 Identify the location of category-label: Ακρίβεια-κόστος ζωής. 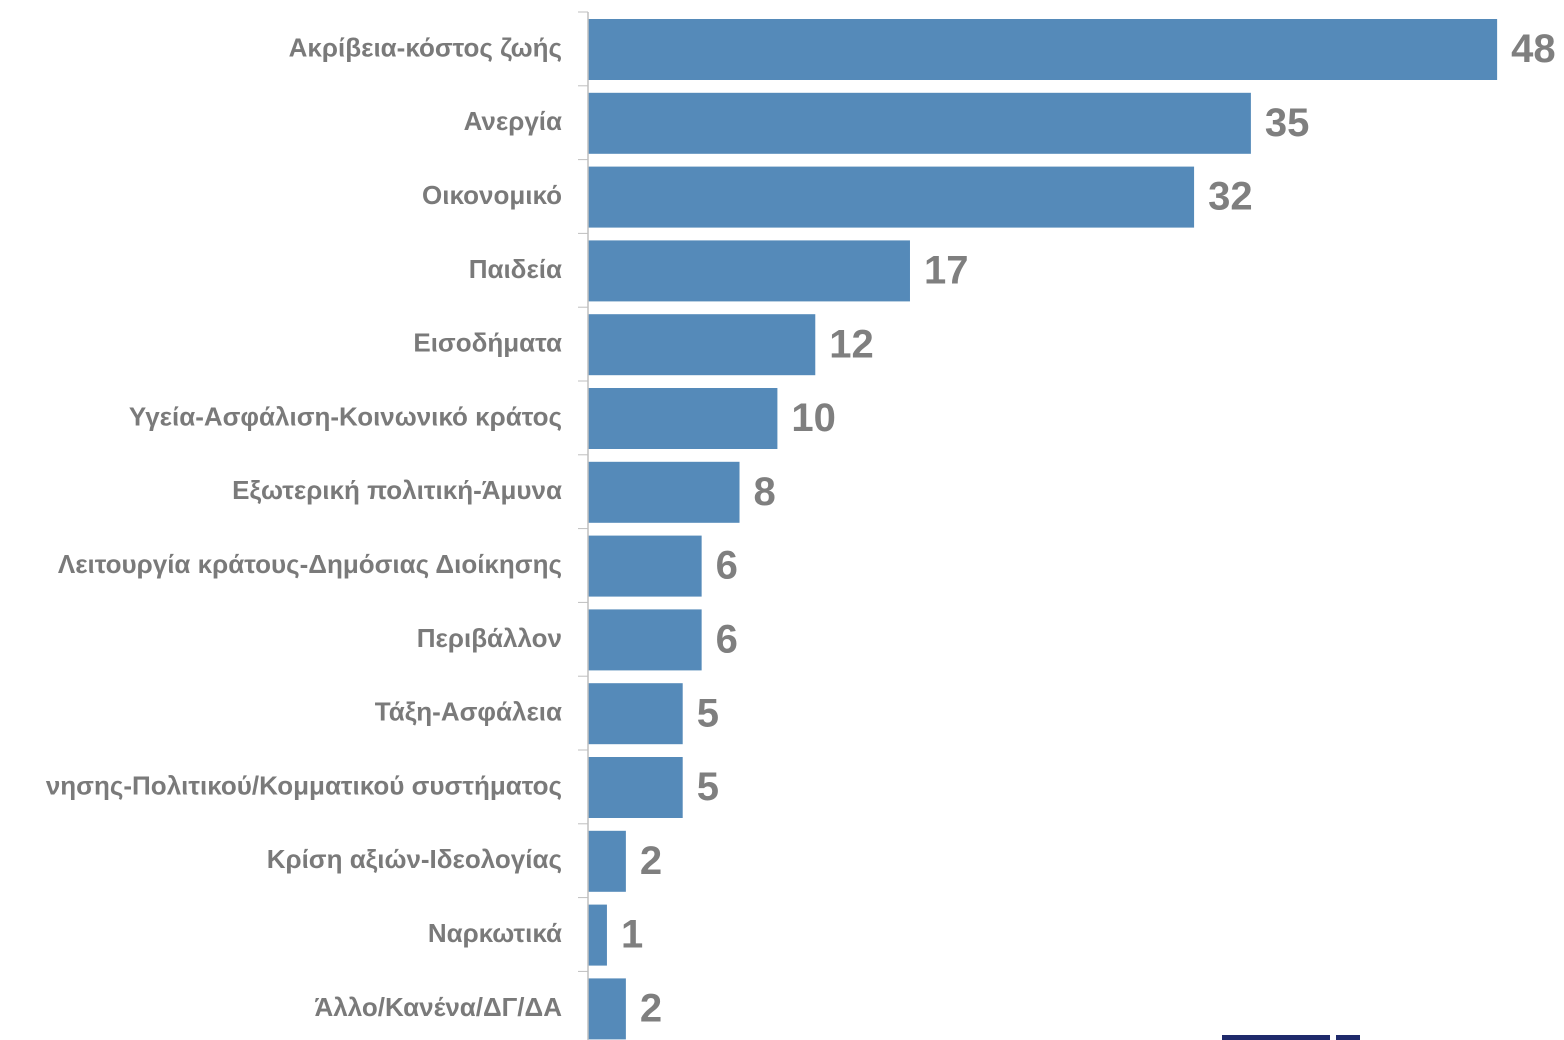
(425, 47).